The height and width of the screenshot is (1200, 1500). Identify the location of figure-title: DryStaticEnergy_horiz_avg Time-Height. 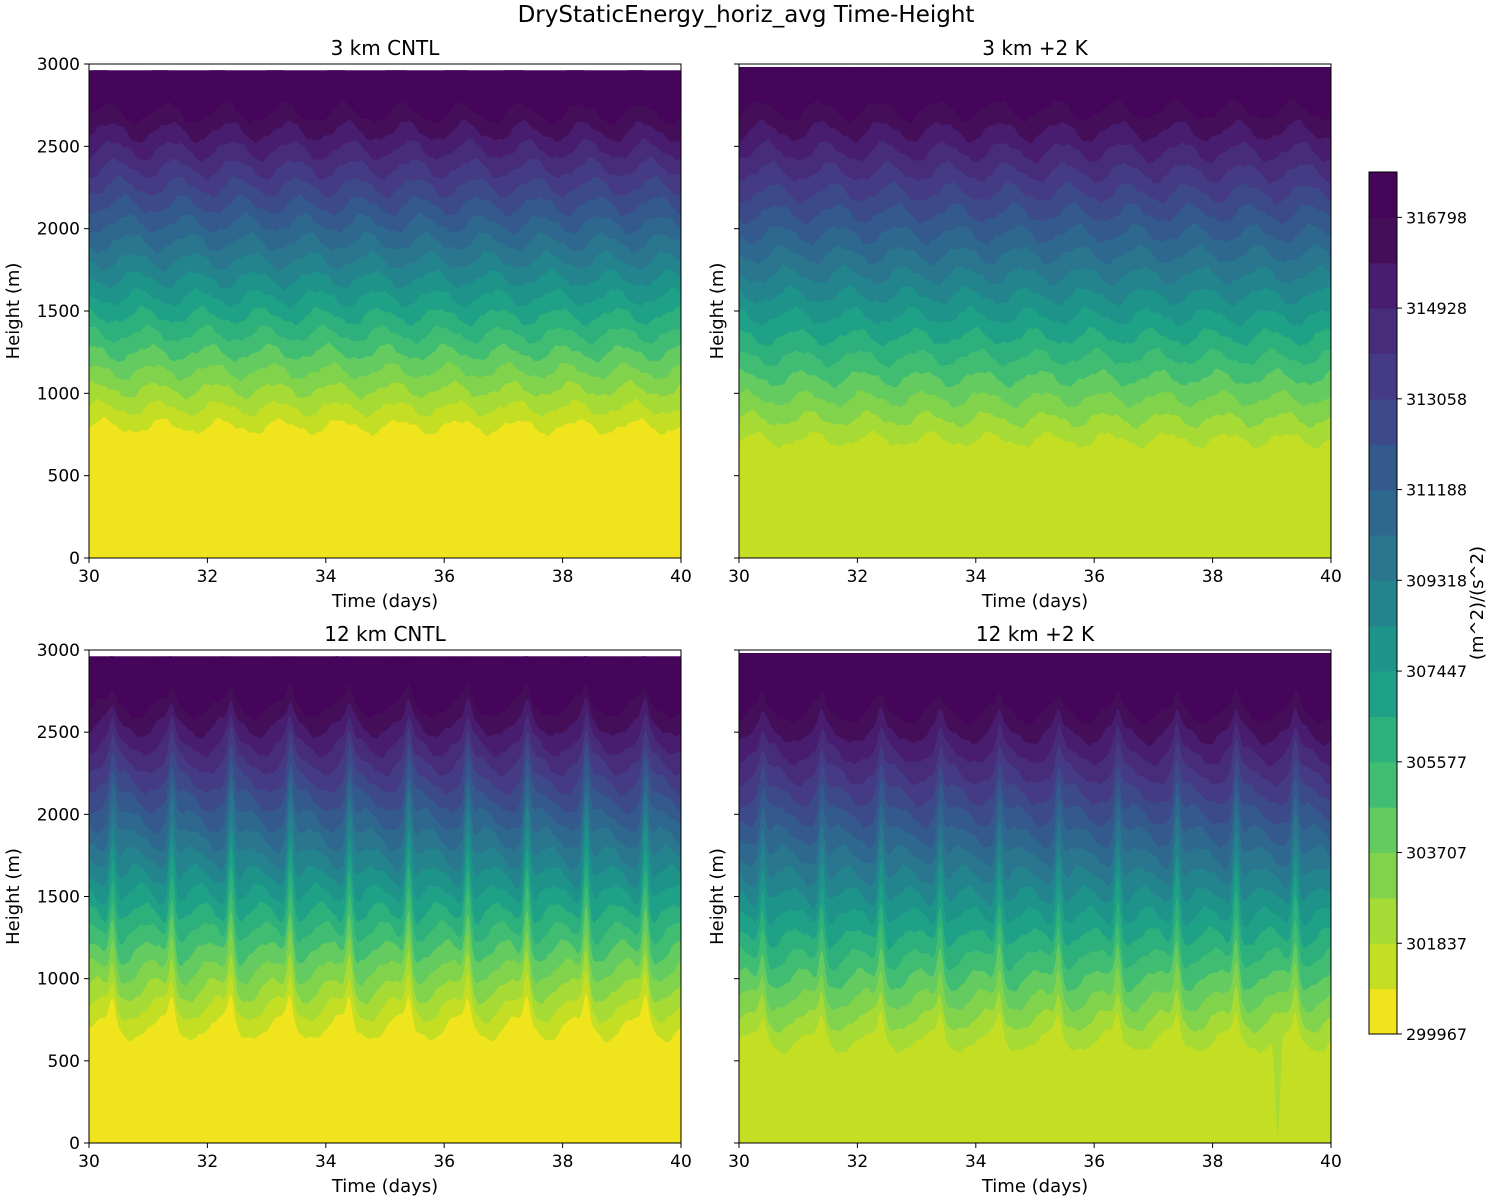
(746, 15).